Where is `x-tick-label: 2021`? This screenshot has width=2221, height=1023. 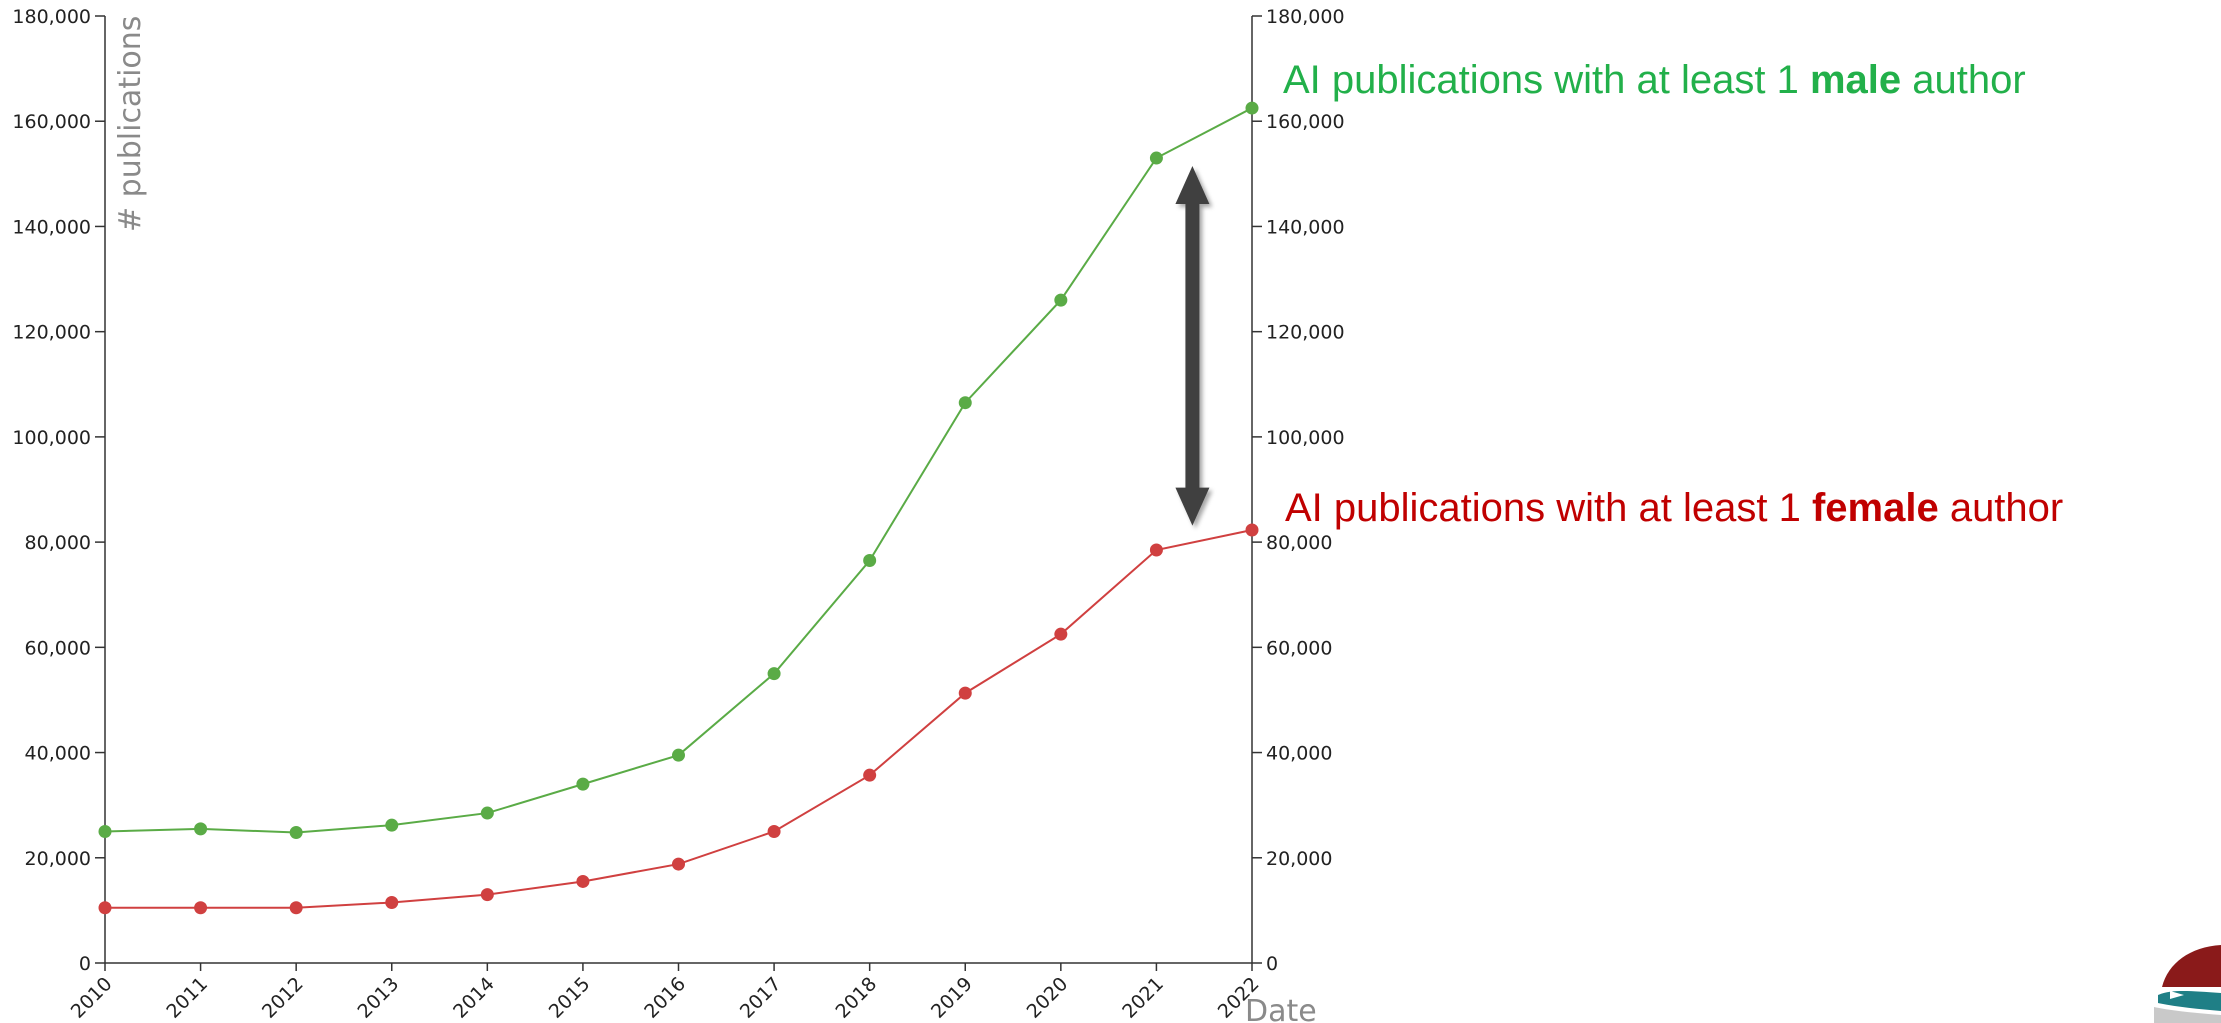
x-tick-label: 2021 is located at coordinates (1143, 998).